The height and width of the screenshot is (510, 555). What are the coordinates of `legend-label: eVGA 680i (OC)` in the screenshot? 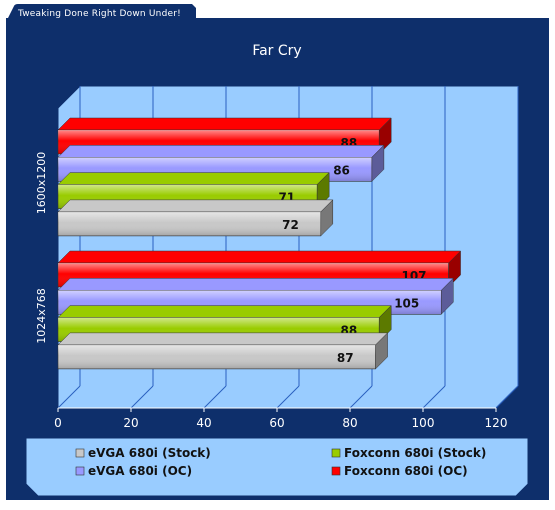 It's located at (140, 471).